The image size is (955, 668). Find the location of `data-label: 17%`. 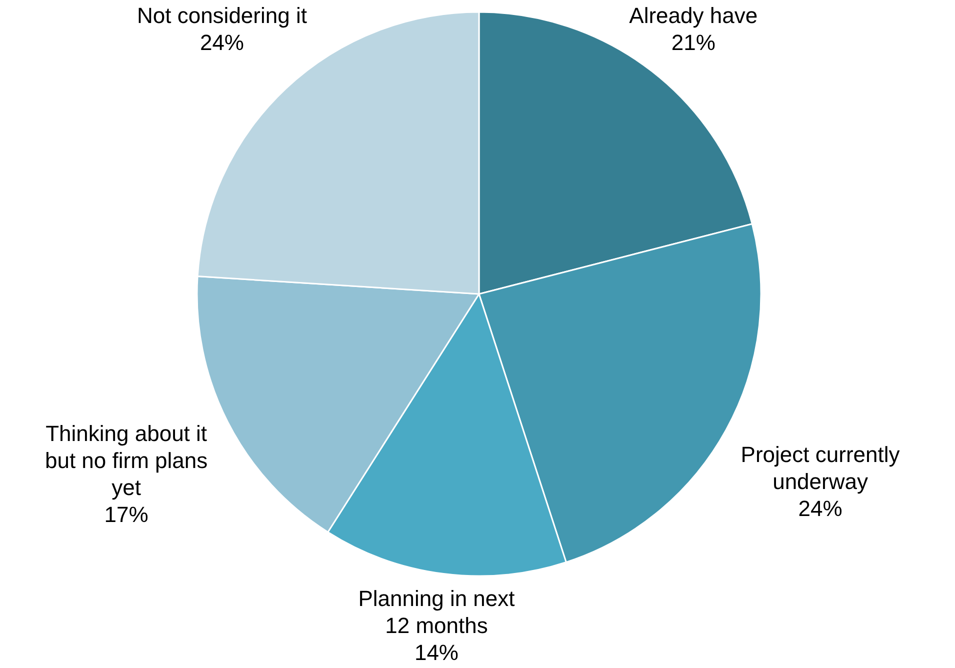

data-label: 17% is located at coordinates (126, 514).